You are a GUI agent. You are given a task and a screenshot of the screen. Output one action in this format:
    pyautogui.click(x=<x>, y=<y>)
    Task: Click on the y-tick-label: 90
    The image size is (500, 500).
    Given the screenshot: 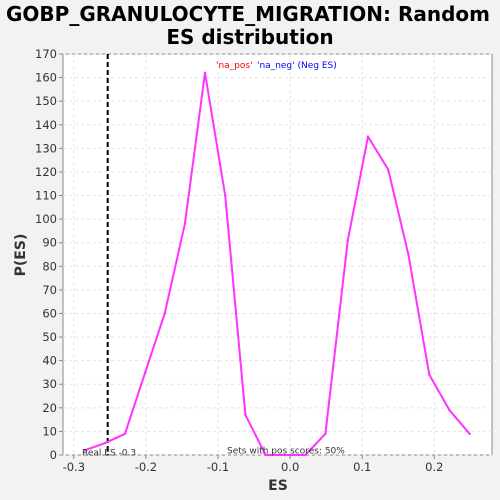 What is the action you would take?
    pyautogui.click(x=49, y=243)
    